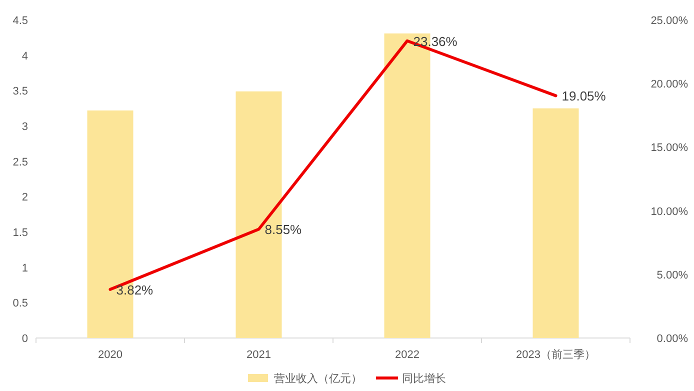 The image size is (694, 391). I want to click on x-tick-label: 2020, so click(110, 355).